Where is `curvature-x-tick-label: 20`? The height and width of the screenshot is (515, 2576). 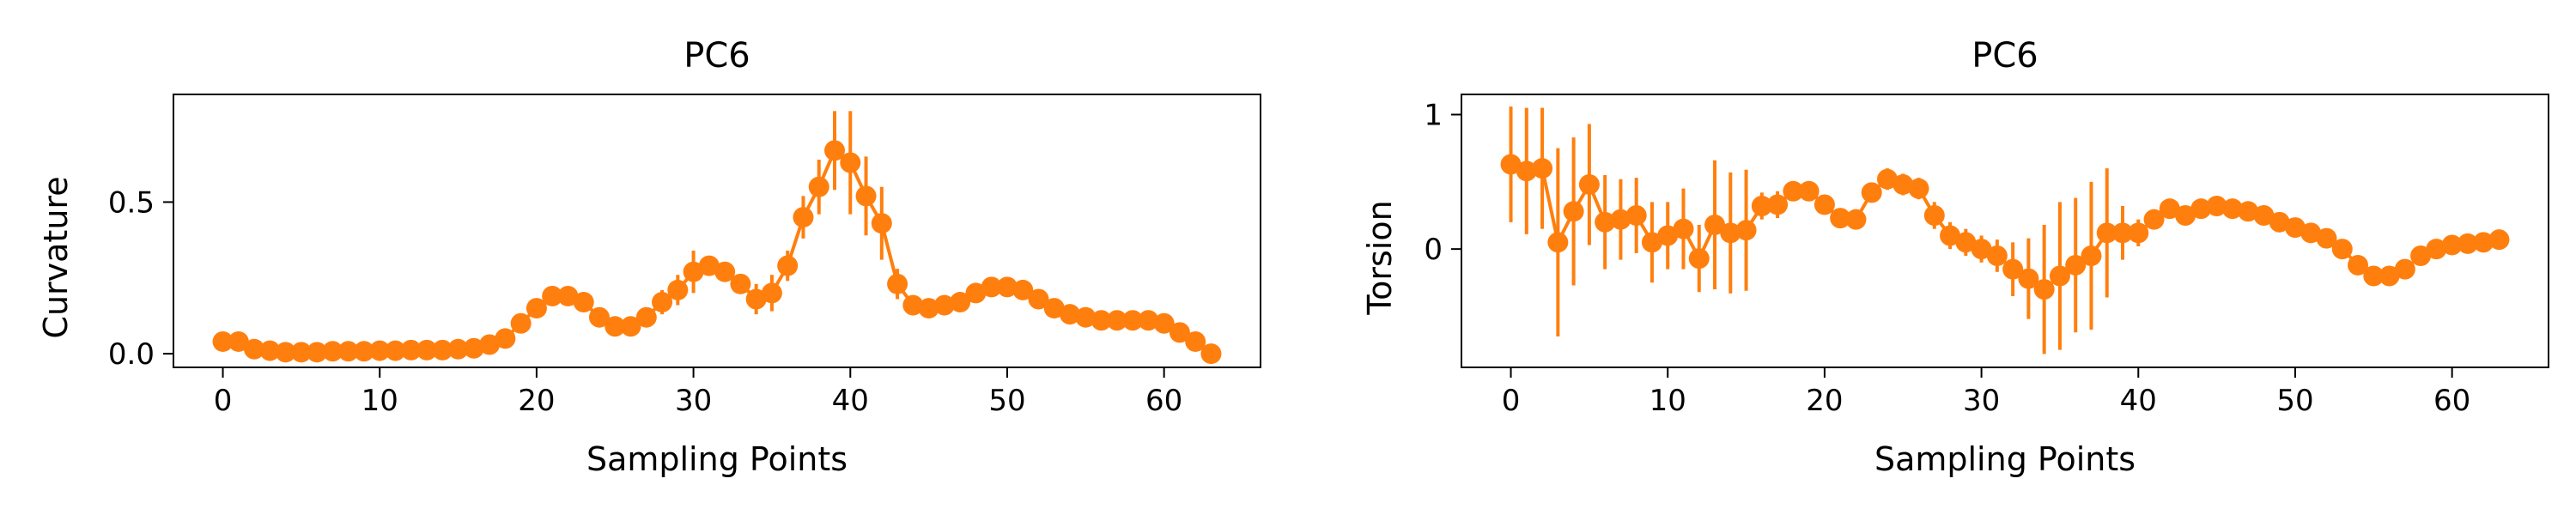 curvature-x-tick-label: 20 is located at coordinates (536, 401).